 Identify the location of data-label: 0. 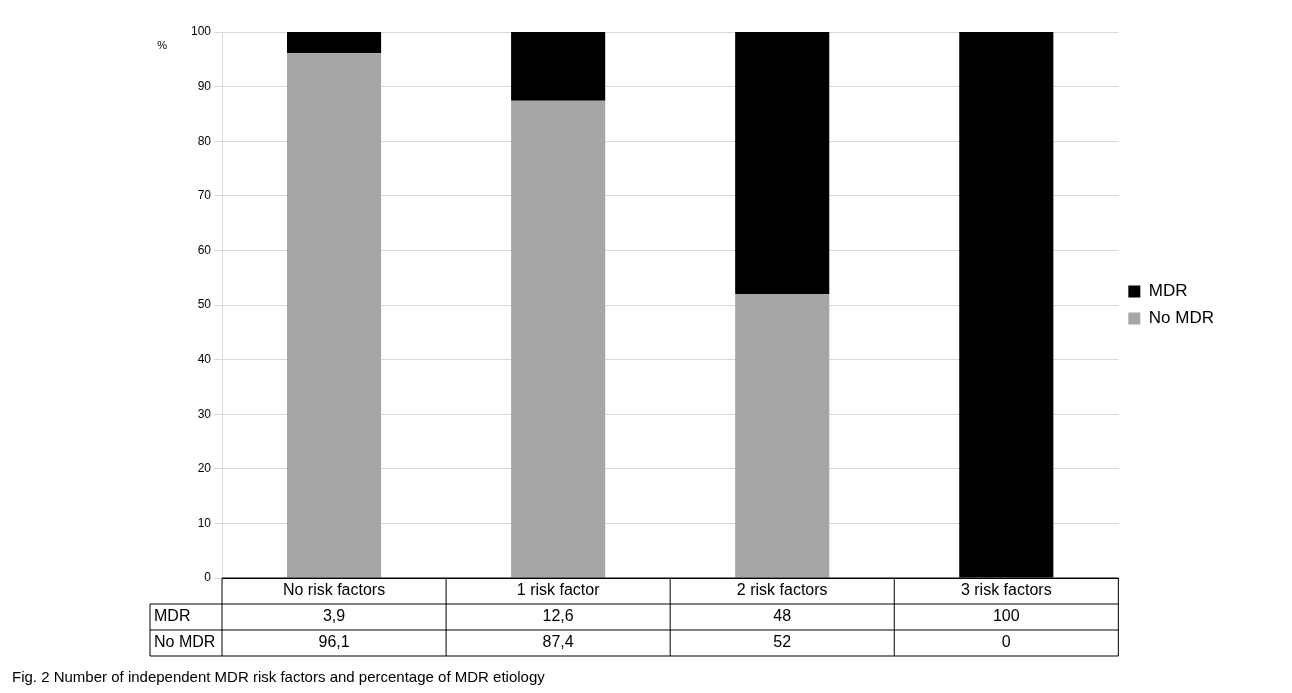
(1006, 642).